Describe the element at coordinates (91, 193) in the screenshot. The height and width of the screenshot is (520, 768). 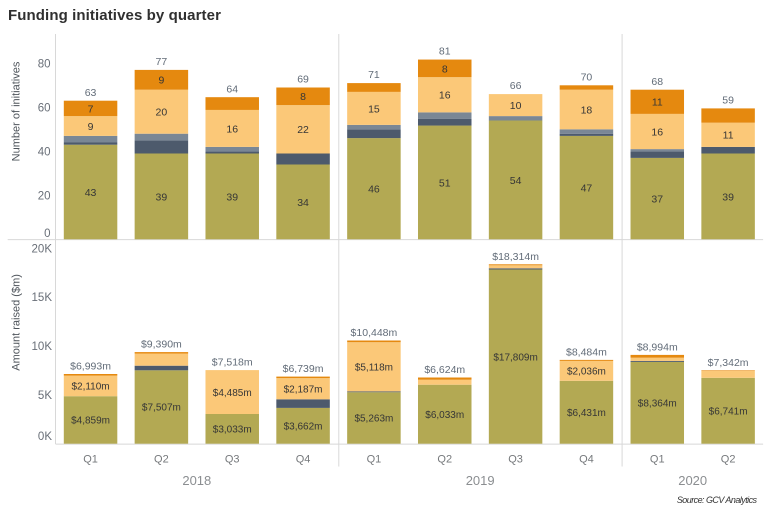
I see `svg-text: 43` at that location.